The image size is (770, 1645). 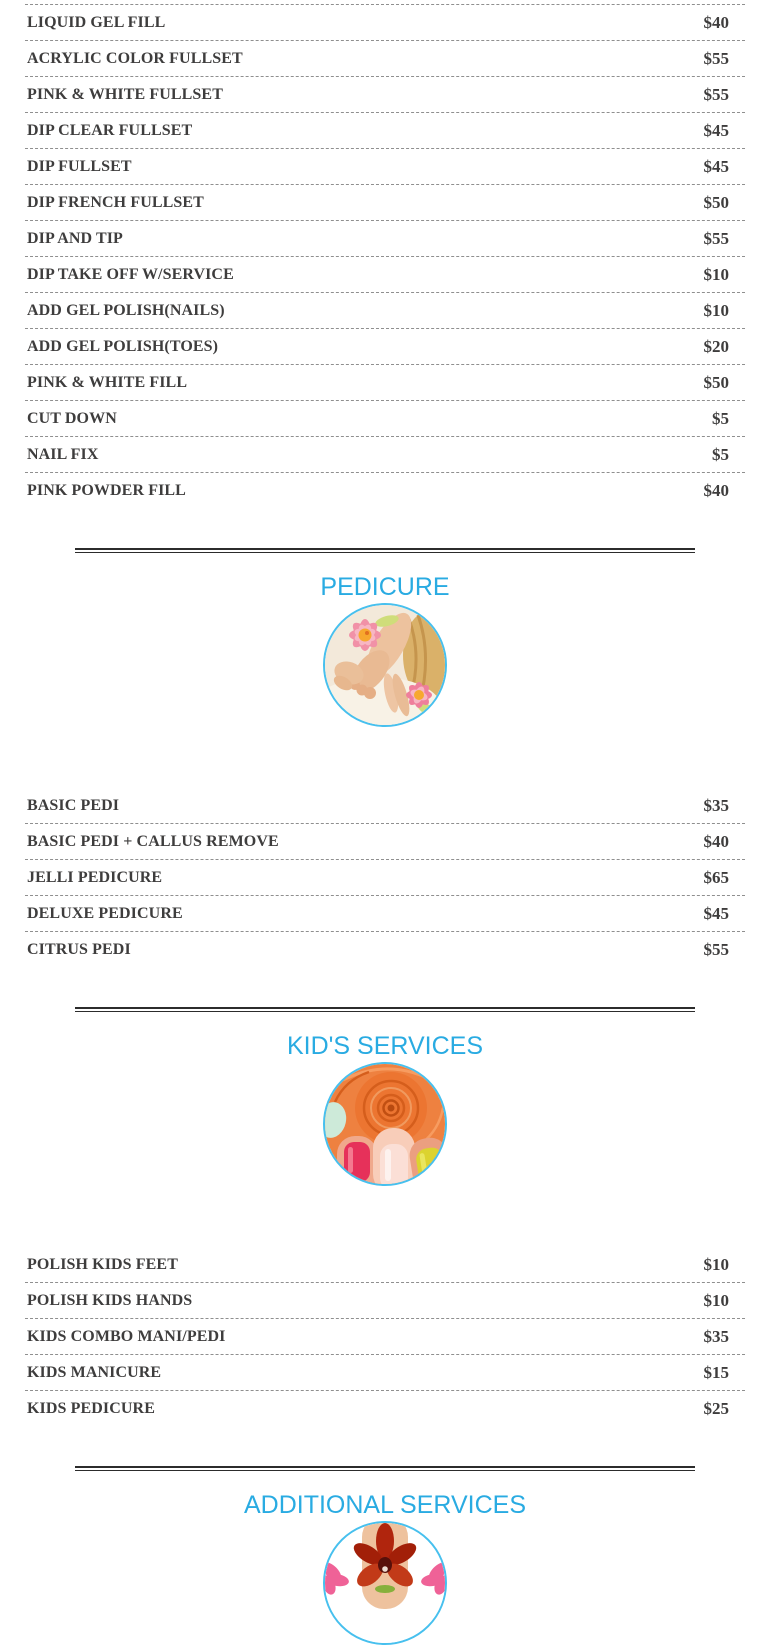 What do you see at coordinates (79, 166) in the screenshot?
I see `service-name: DIP FULLSET` at bounding box center [79, 166].